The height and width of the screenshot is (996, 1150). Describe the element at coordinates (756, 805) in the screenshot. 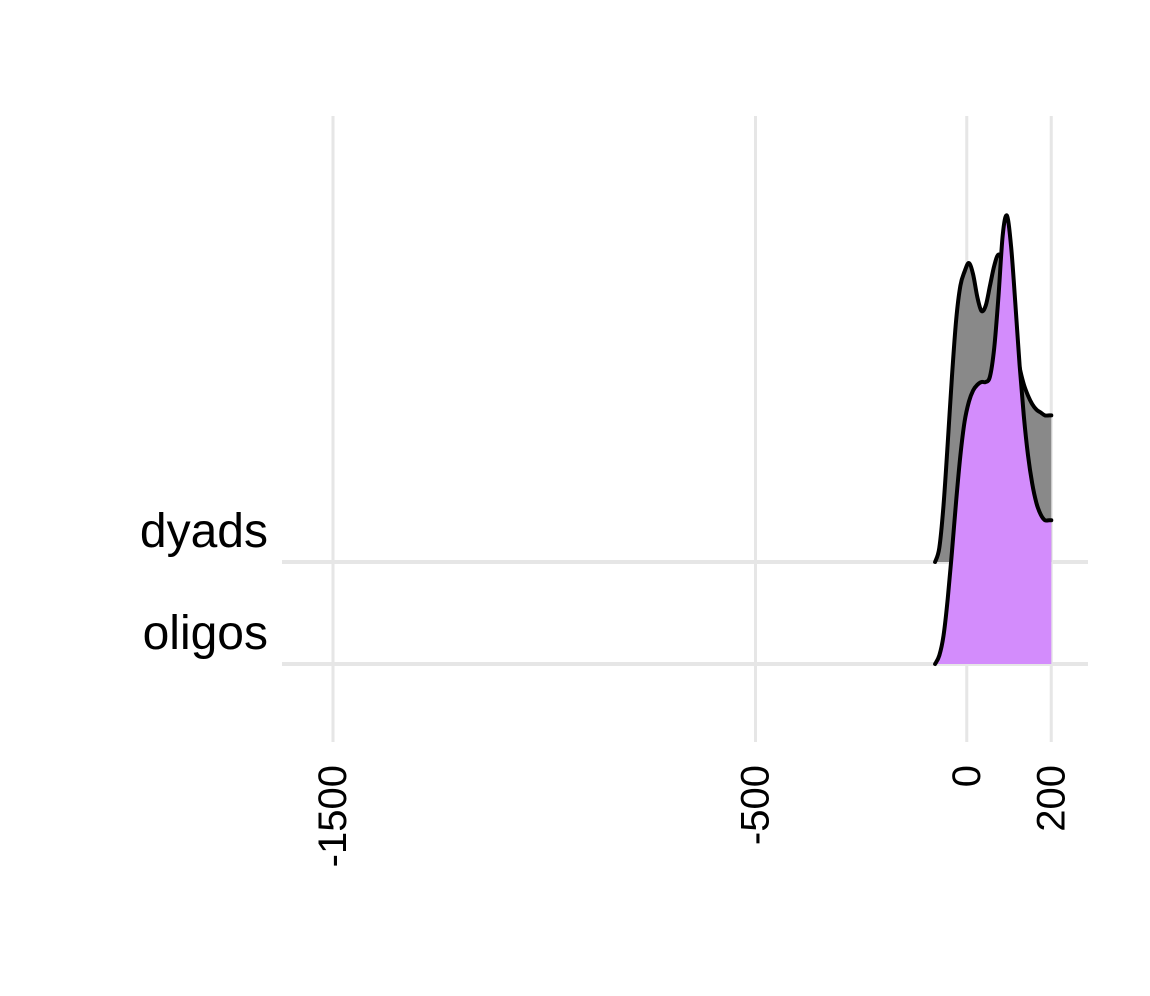

I see `x-tick-label: -500` at that location.